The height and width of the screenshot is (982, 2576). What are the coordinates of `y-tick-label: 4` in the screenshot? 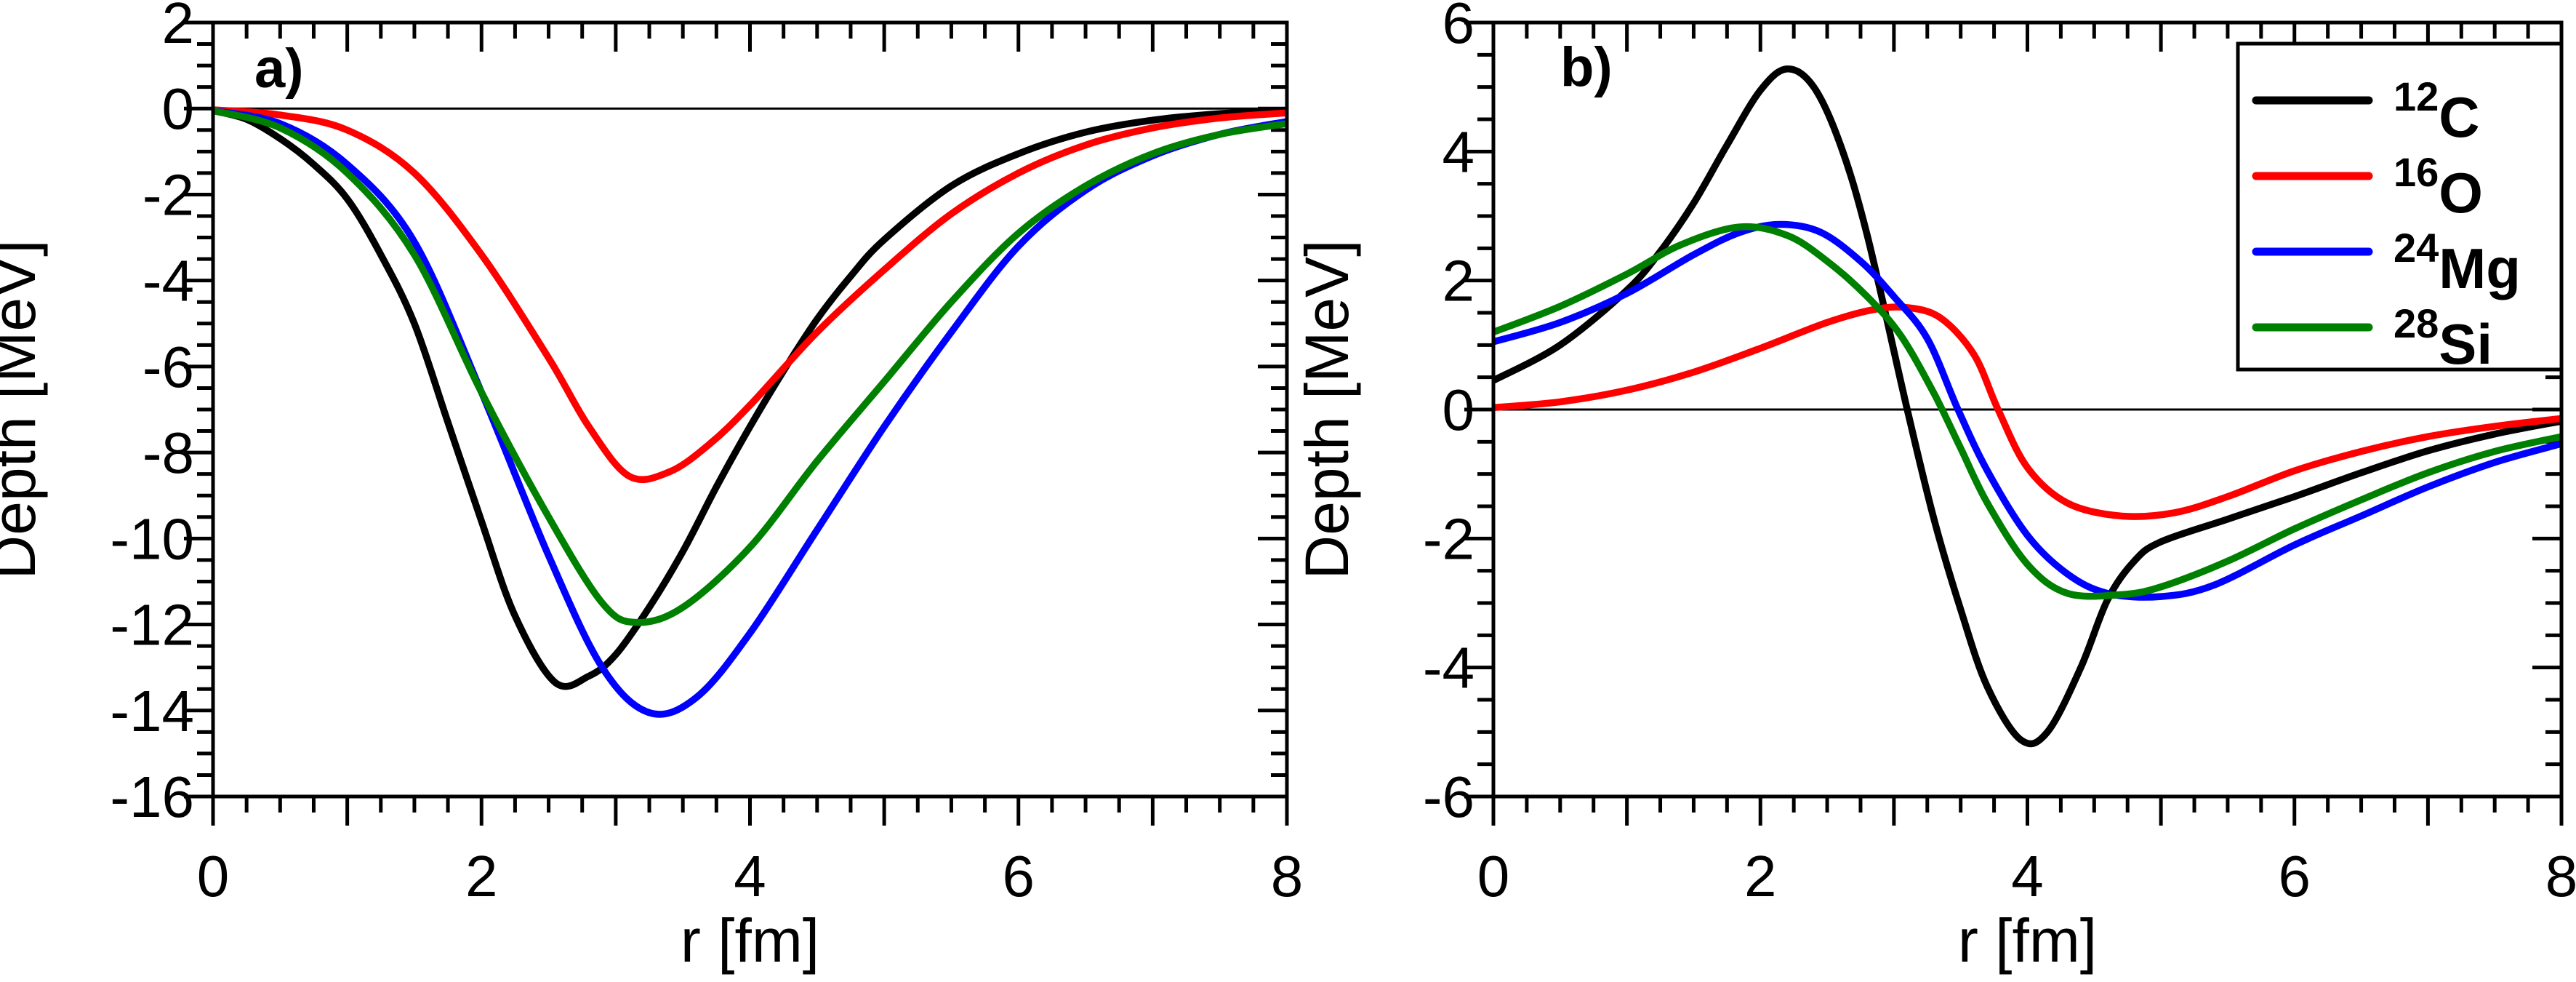 It's located at (1459, 151).